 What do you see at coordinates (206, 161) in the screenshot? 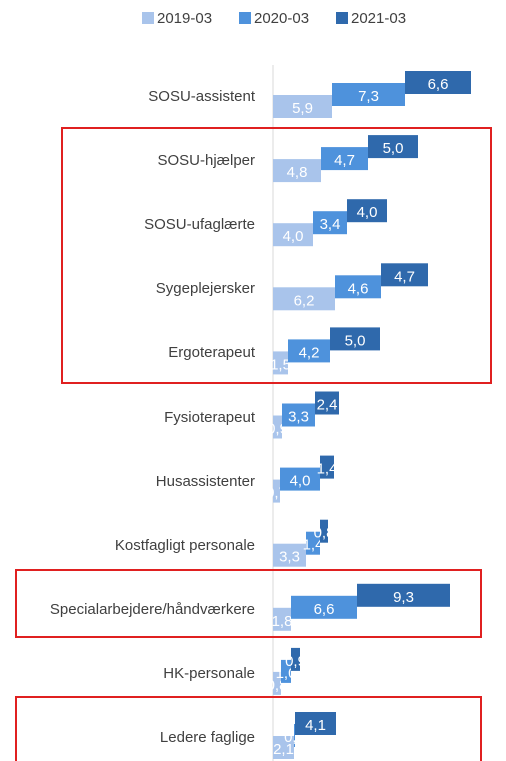
I see `category-label: SOSU-hjælper` at bounding box center [206, 161].